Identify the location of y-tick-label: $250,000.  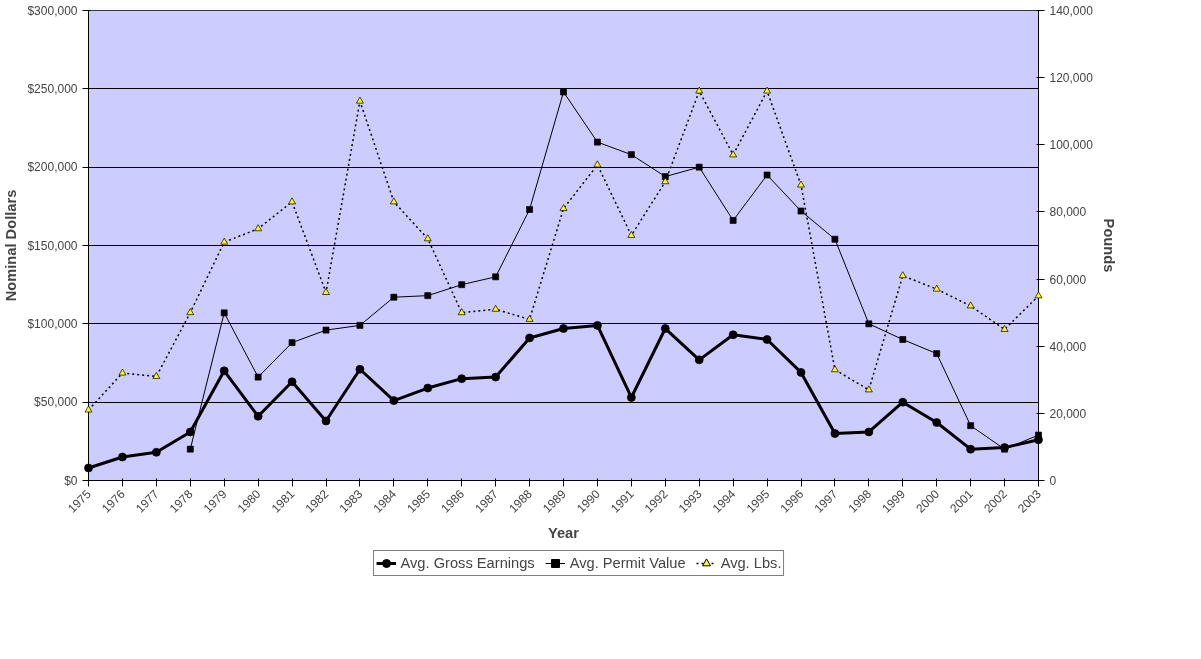
(52, 88).